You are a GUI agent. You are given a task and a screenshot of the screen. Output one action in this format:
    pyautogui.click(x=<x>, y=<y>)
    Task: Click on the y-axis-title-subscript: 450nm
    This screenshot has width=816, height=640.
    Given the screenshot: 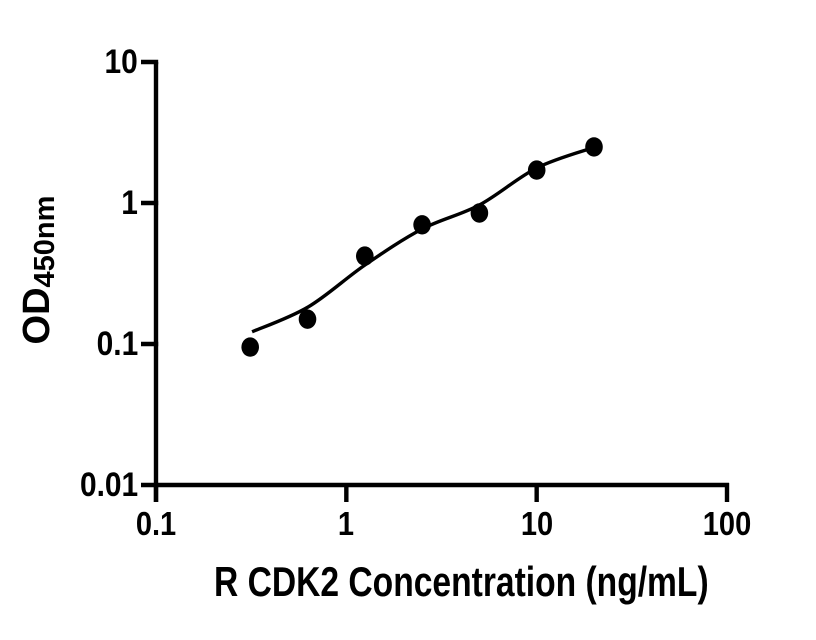 What is the action you would take?
    pyautogui.click(x=45, y=241)
    